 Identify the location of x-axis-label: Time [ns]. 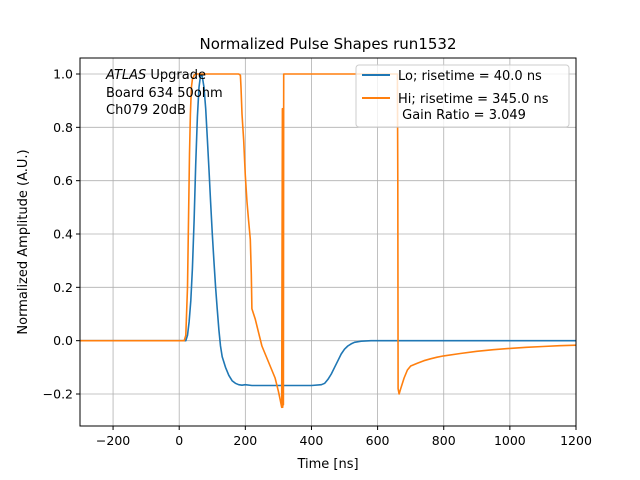
(327, 464).